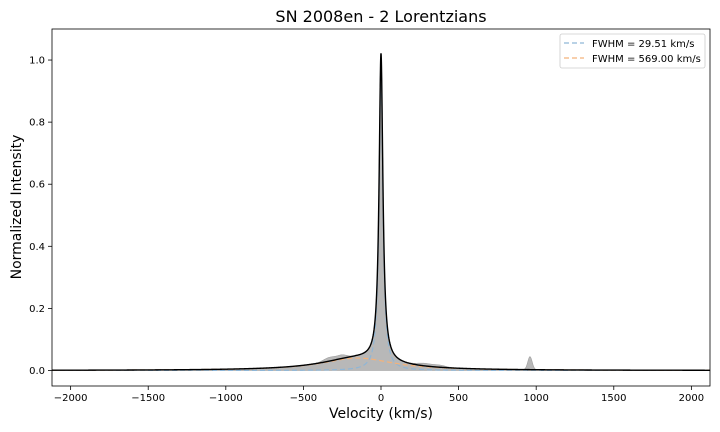 The image size is (720, 432). Describe the element at coordinates (646, 59) in the screenshot. I see `legend-label-broad: FWHM = 569.00 km/s` at that location.